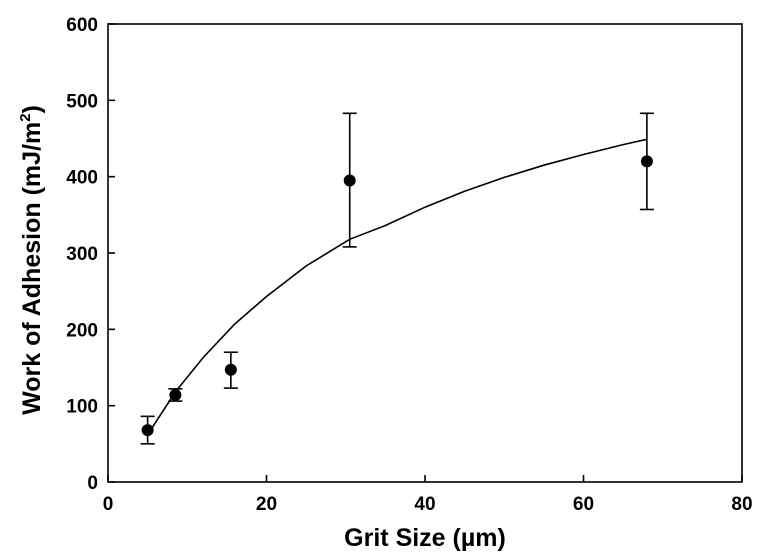 This screenshot has height=552, width=758. I want to click on y-tick-label: 0, so click(92, 483).